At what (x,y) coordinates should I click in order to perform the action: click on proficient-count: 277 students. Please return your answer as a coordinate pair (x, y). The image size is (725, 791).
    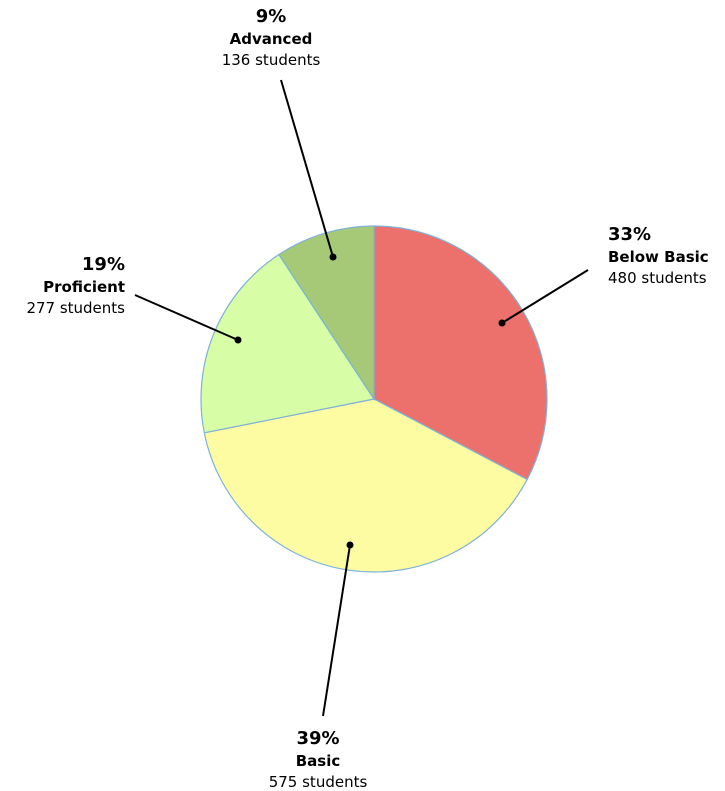
    Looking at the image, I should click on (75, 308).